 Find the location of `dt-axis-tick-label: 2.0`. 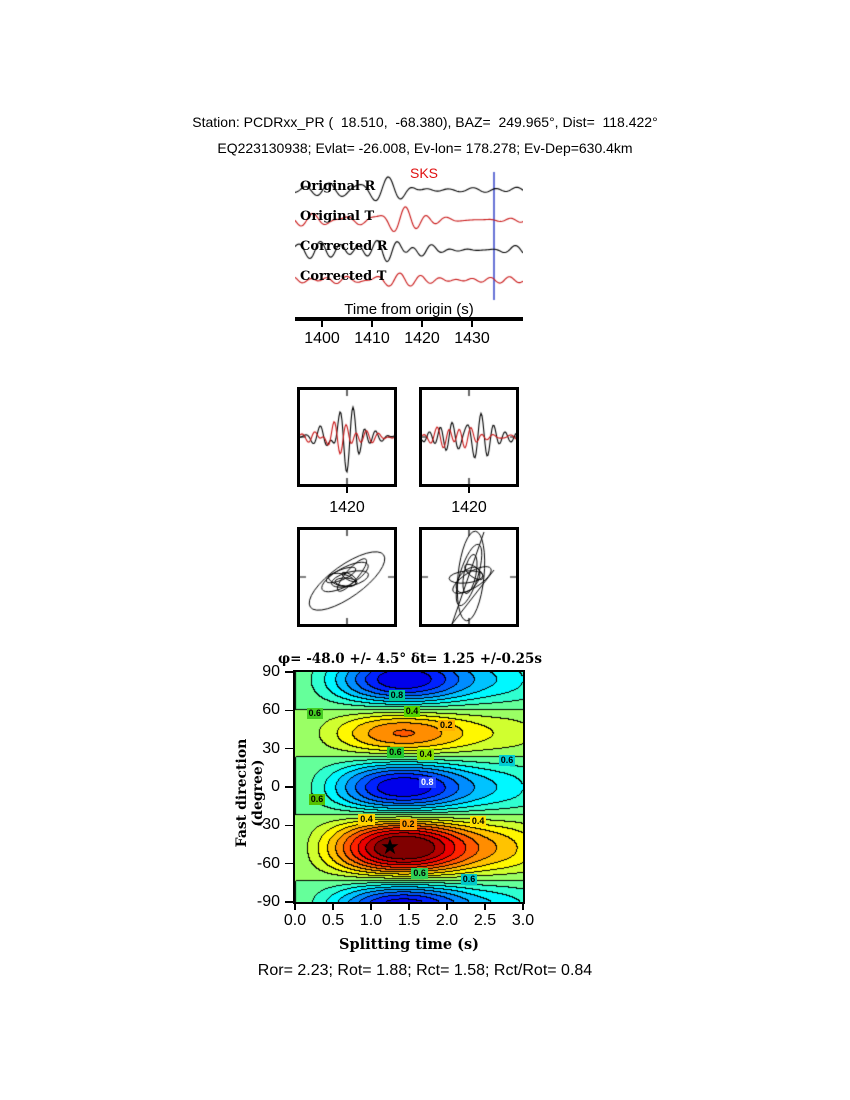

dt-axis-tick-label: 2.0 is located at coordinates (447, 920).